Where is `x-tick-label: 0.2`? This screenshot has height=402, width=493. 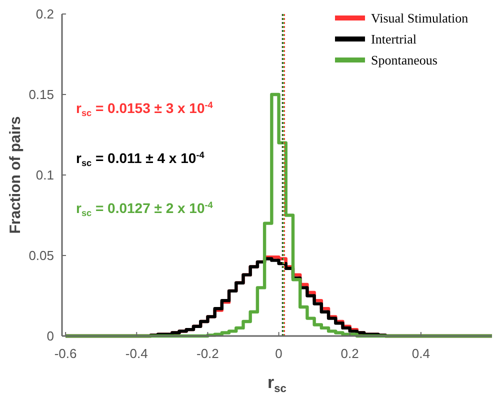 x-tick-label: 0.2 is located at coordinates (349, 353).